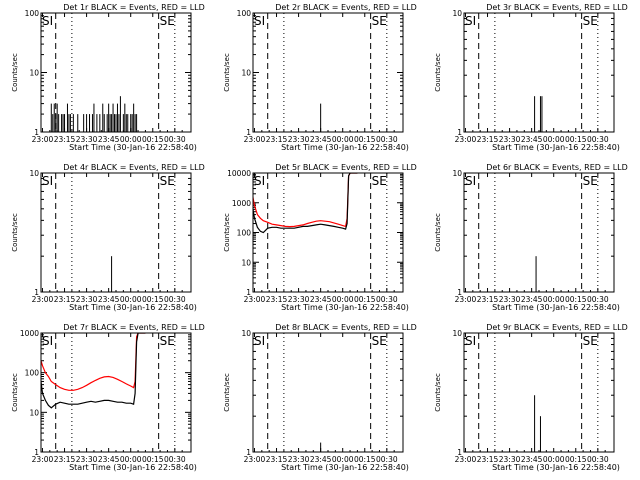  I want to click on chart-title: Det 5r BLACK = Events, RED = LLD, so click(346, 167).